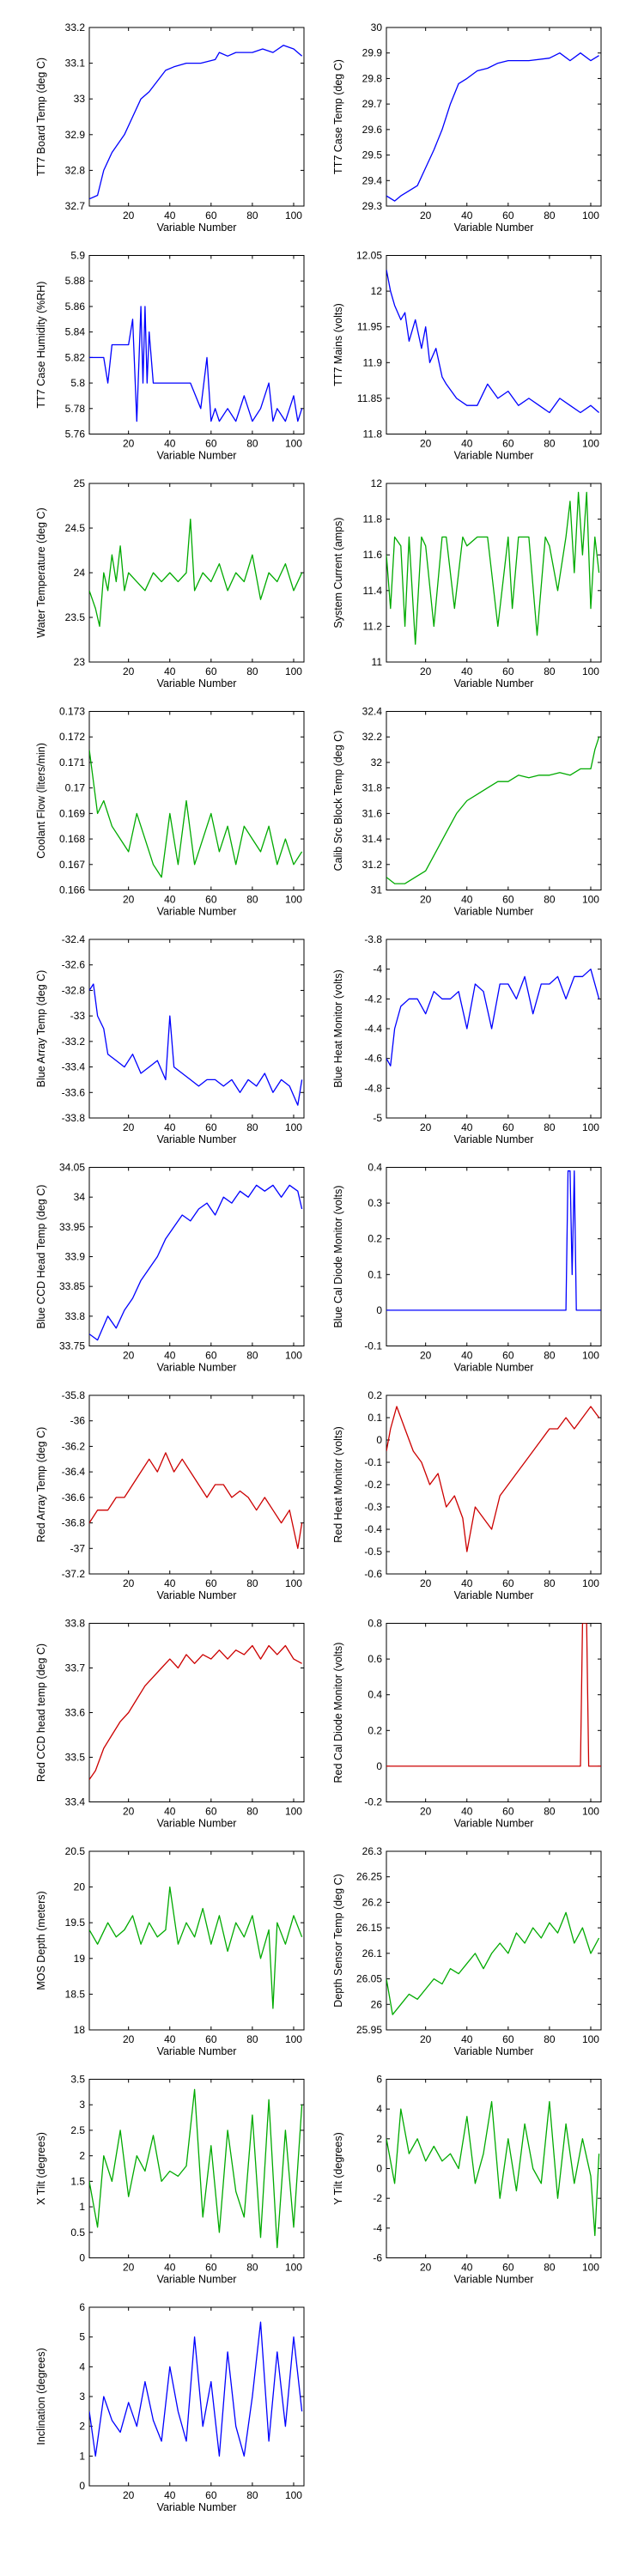 The height and width of the screenshot is (2576, 644). What do you see at coordinates (373, 939) in the screenshot?
I see `y-tick-label: -3.8` at bounding box center [373, 939].